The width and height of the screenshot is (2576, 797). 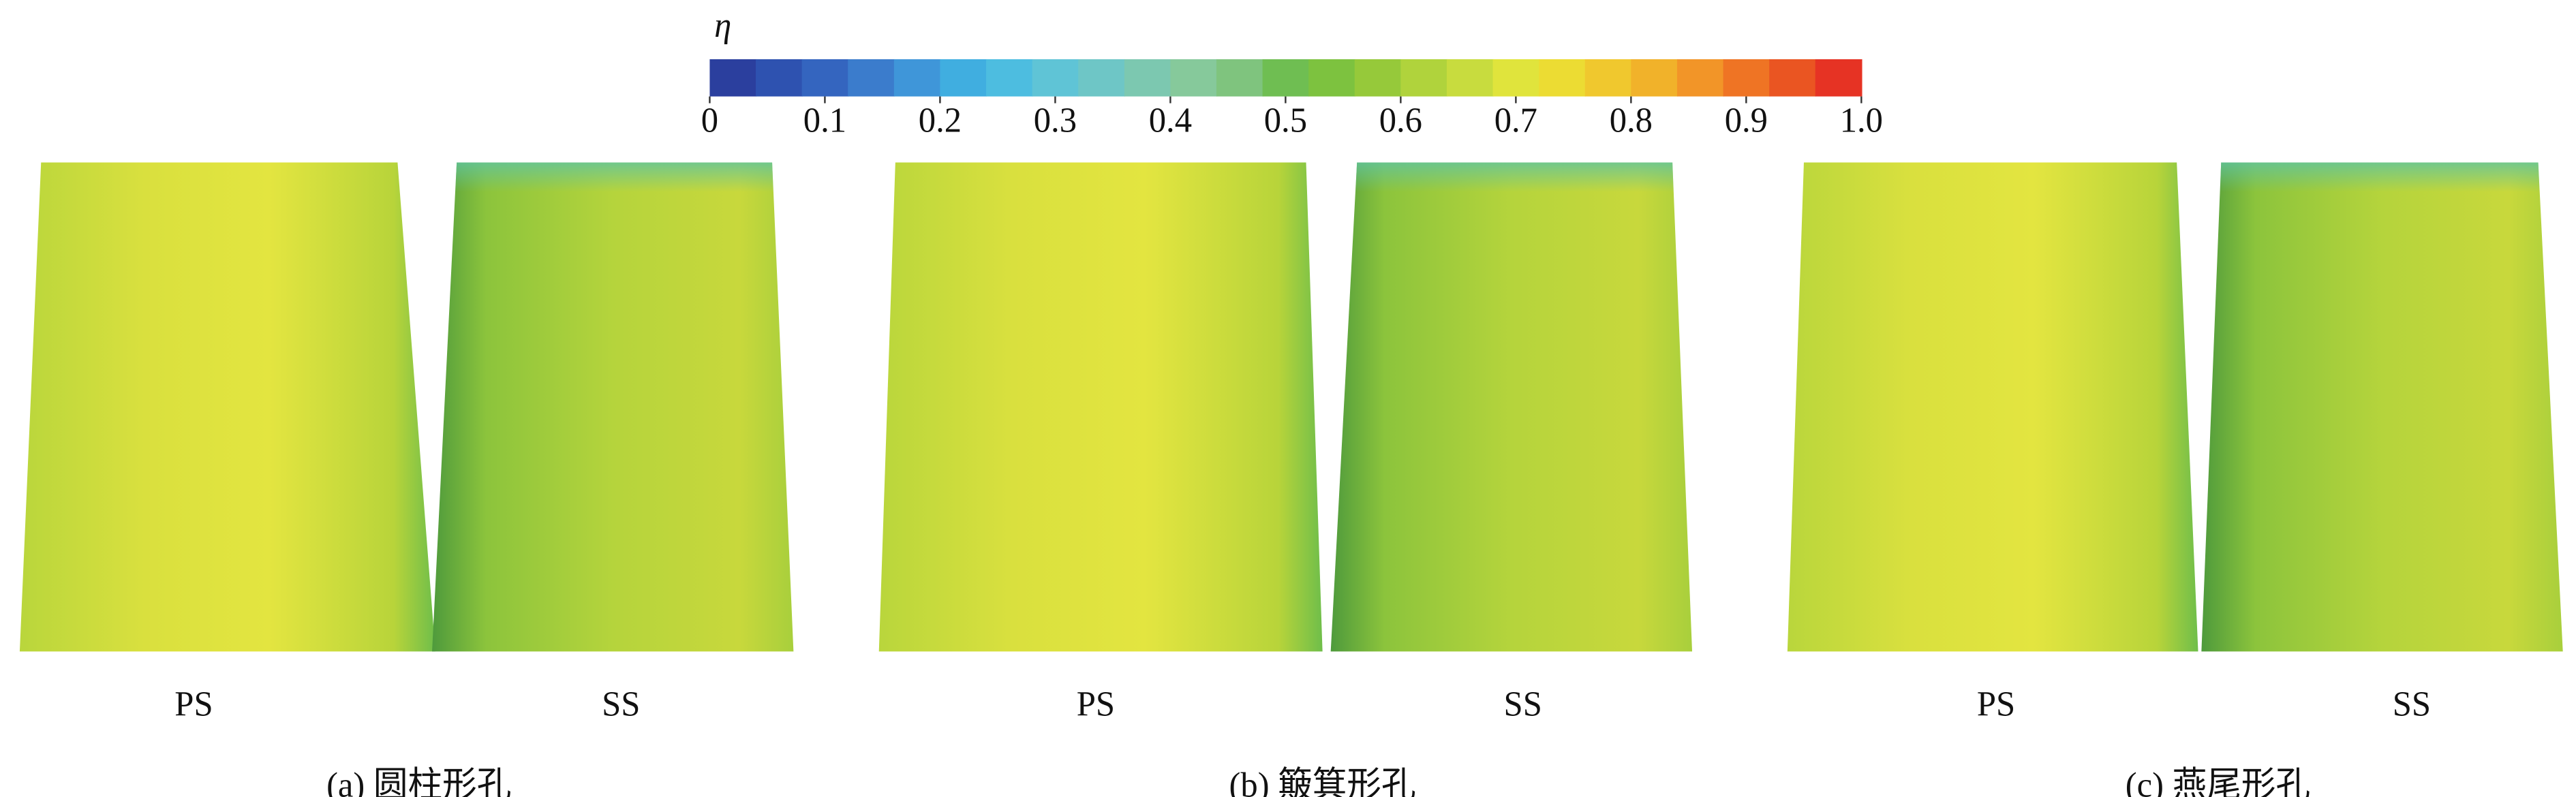 What do you see at coordinates (1861, 120) in the screenshot?
I see `tick-label: 1.0` at bounding box center [1861, 120].